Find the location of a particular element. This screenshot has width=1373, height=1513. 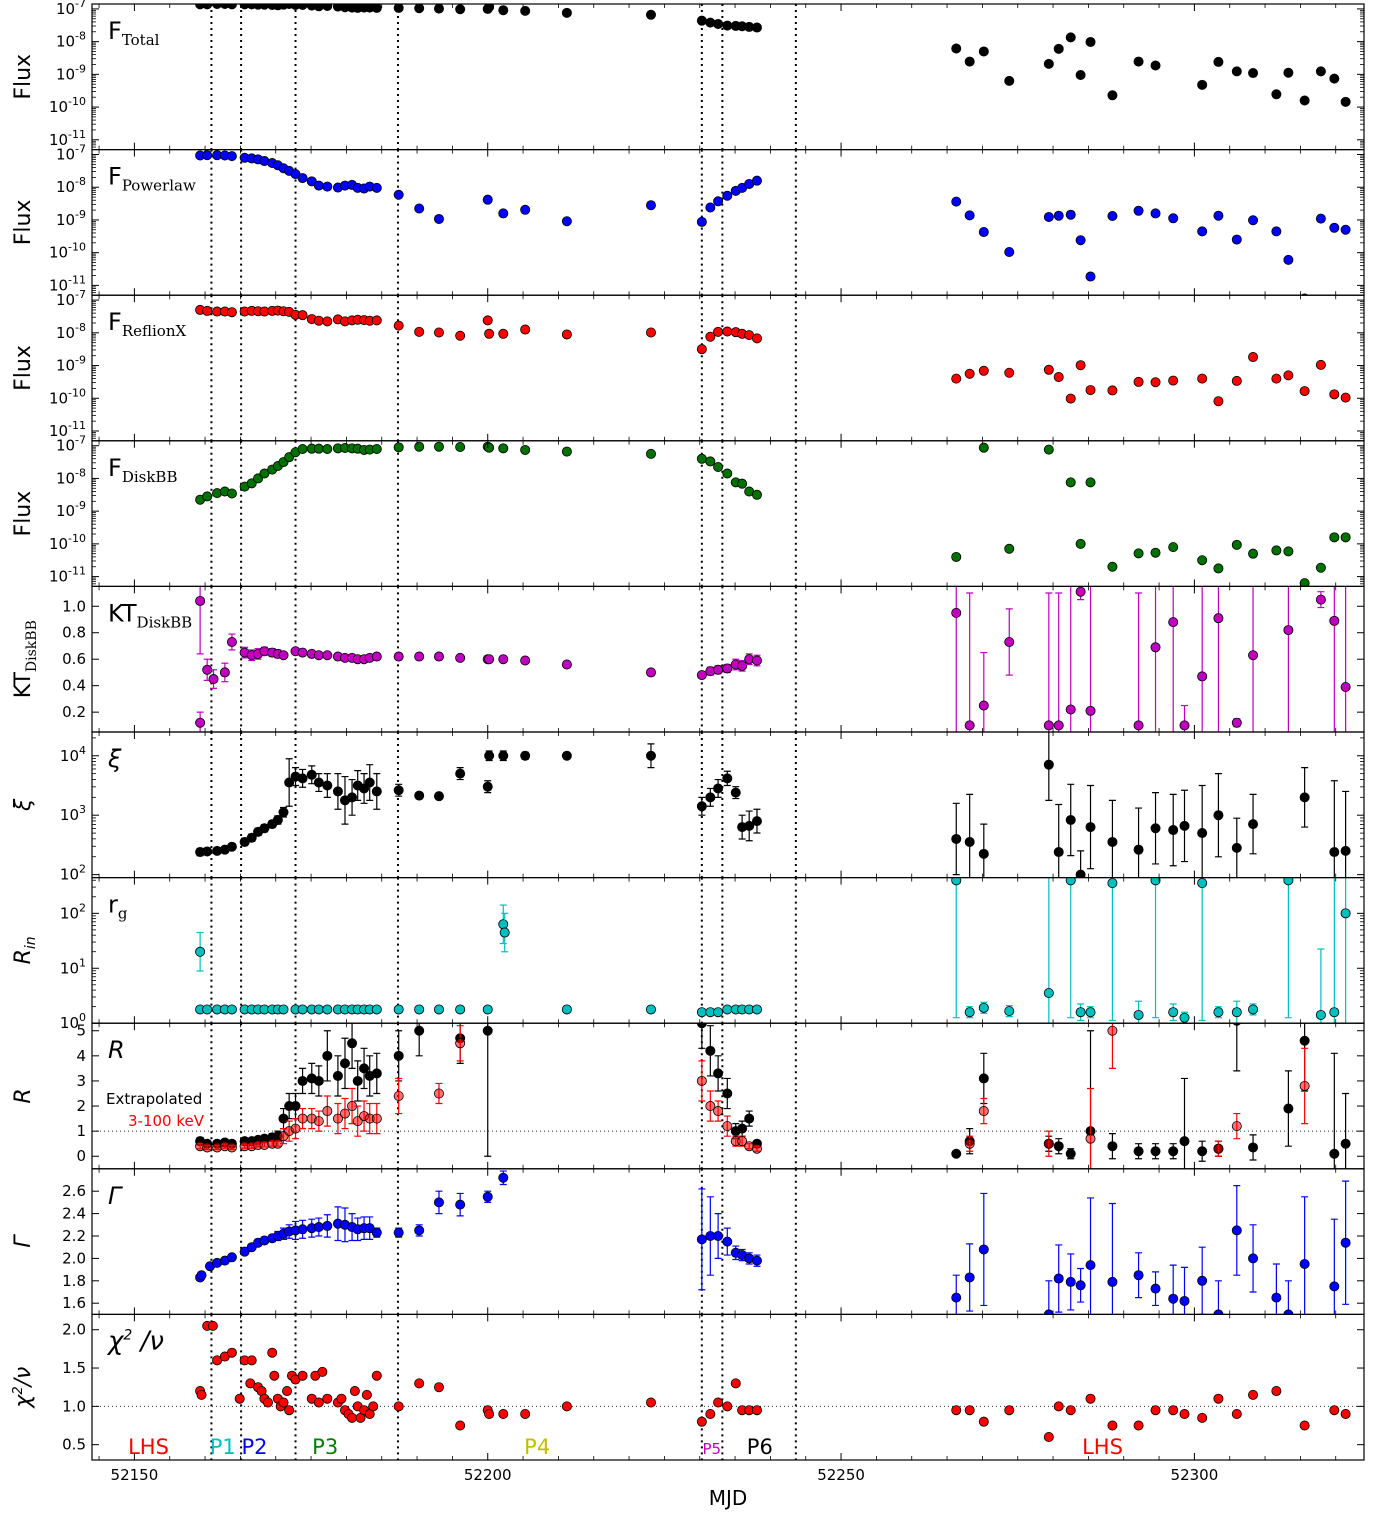

series-f-reflionx is located at coordinates (773, 355).